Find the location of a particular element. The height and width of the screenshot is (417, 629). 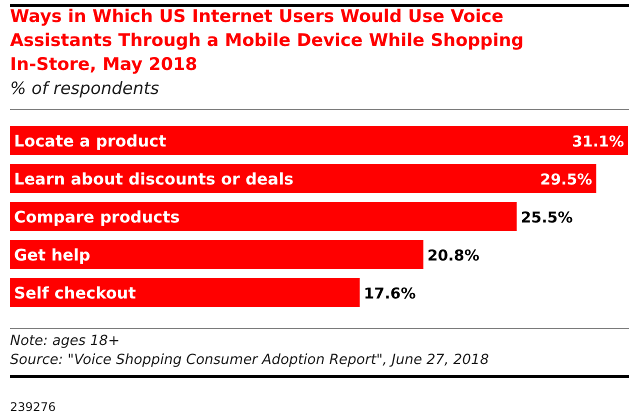

data-label: 29.5% is located at coordinates (566, 179).